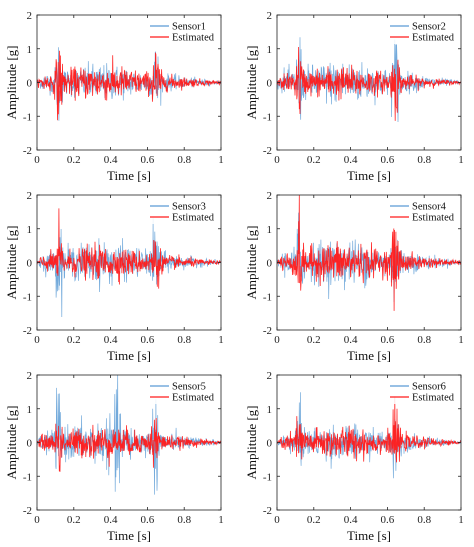 The width and height of the screenshot is (474, 547). What do you see at coordinates (429, 207) in the screenshot?
I see `legend-entry: Sensor4` at bounding box center [429, 207].